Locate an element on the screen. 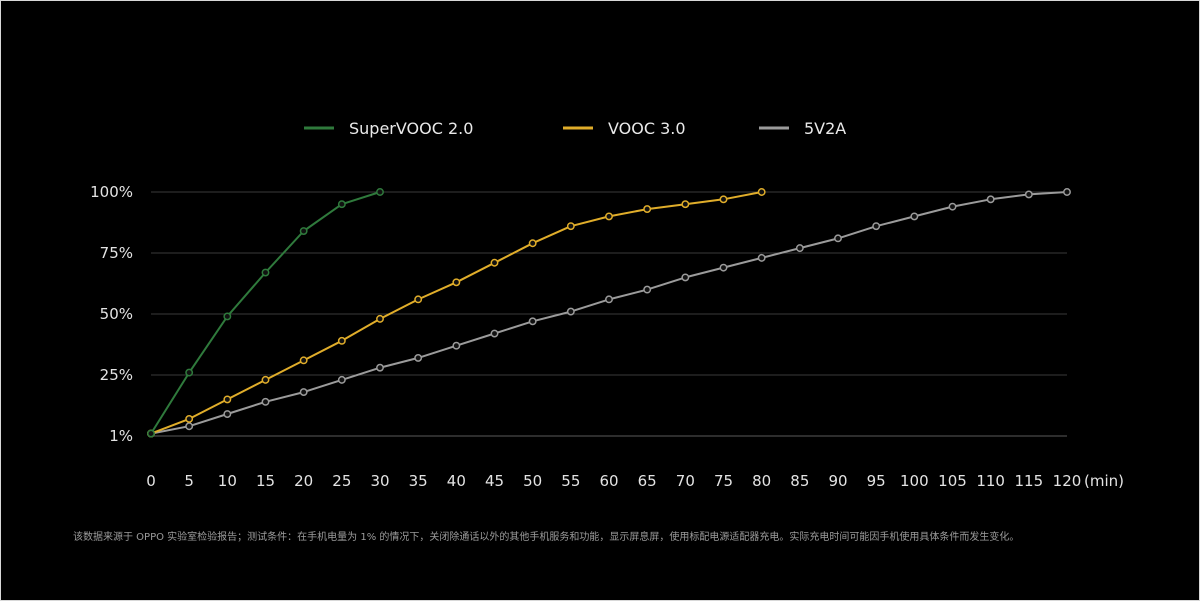 This screenshot has width=1200, height=601. x-tick-label: 95 is located at coordinates (876, 481).